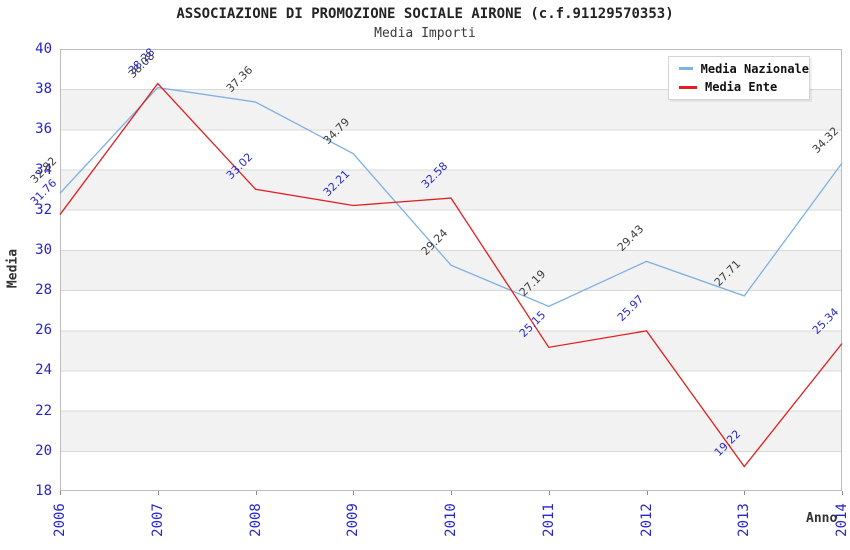 Image resolution: width=850 pixels, height=550 pixels. What do you see at coordinates (43, 450) in the screenshot?
I see `y-tick-label: 20` at bounding box center [43, 450].